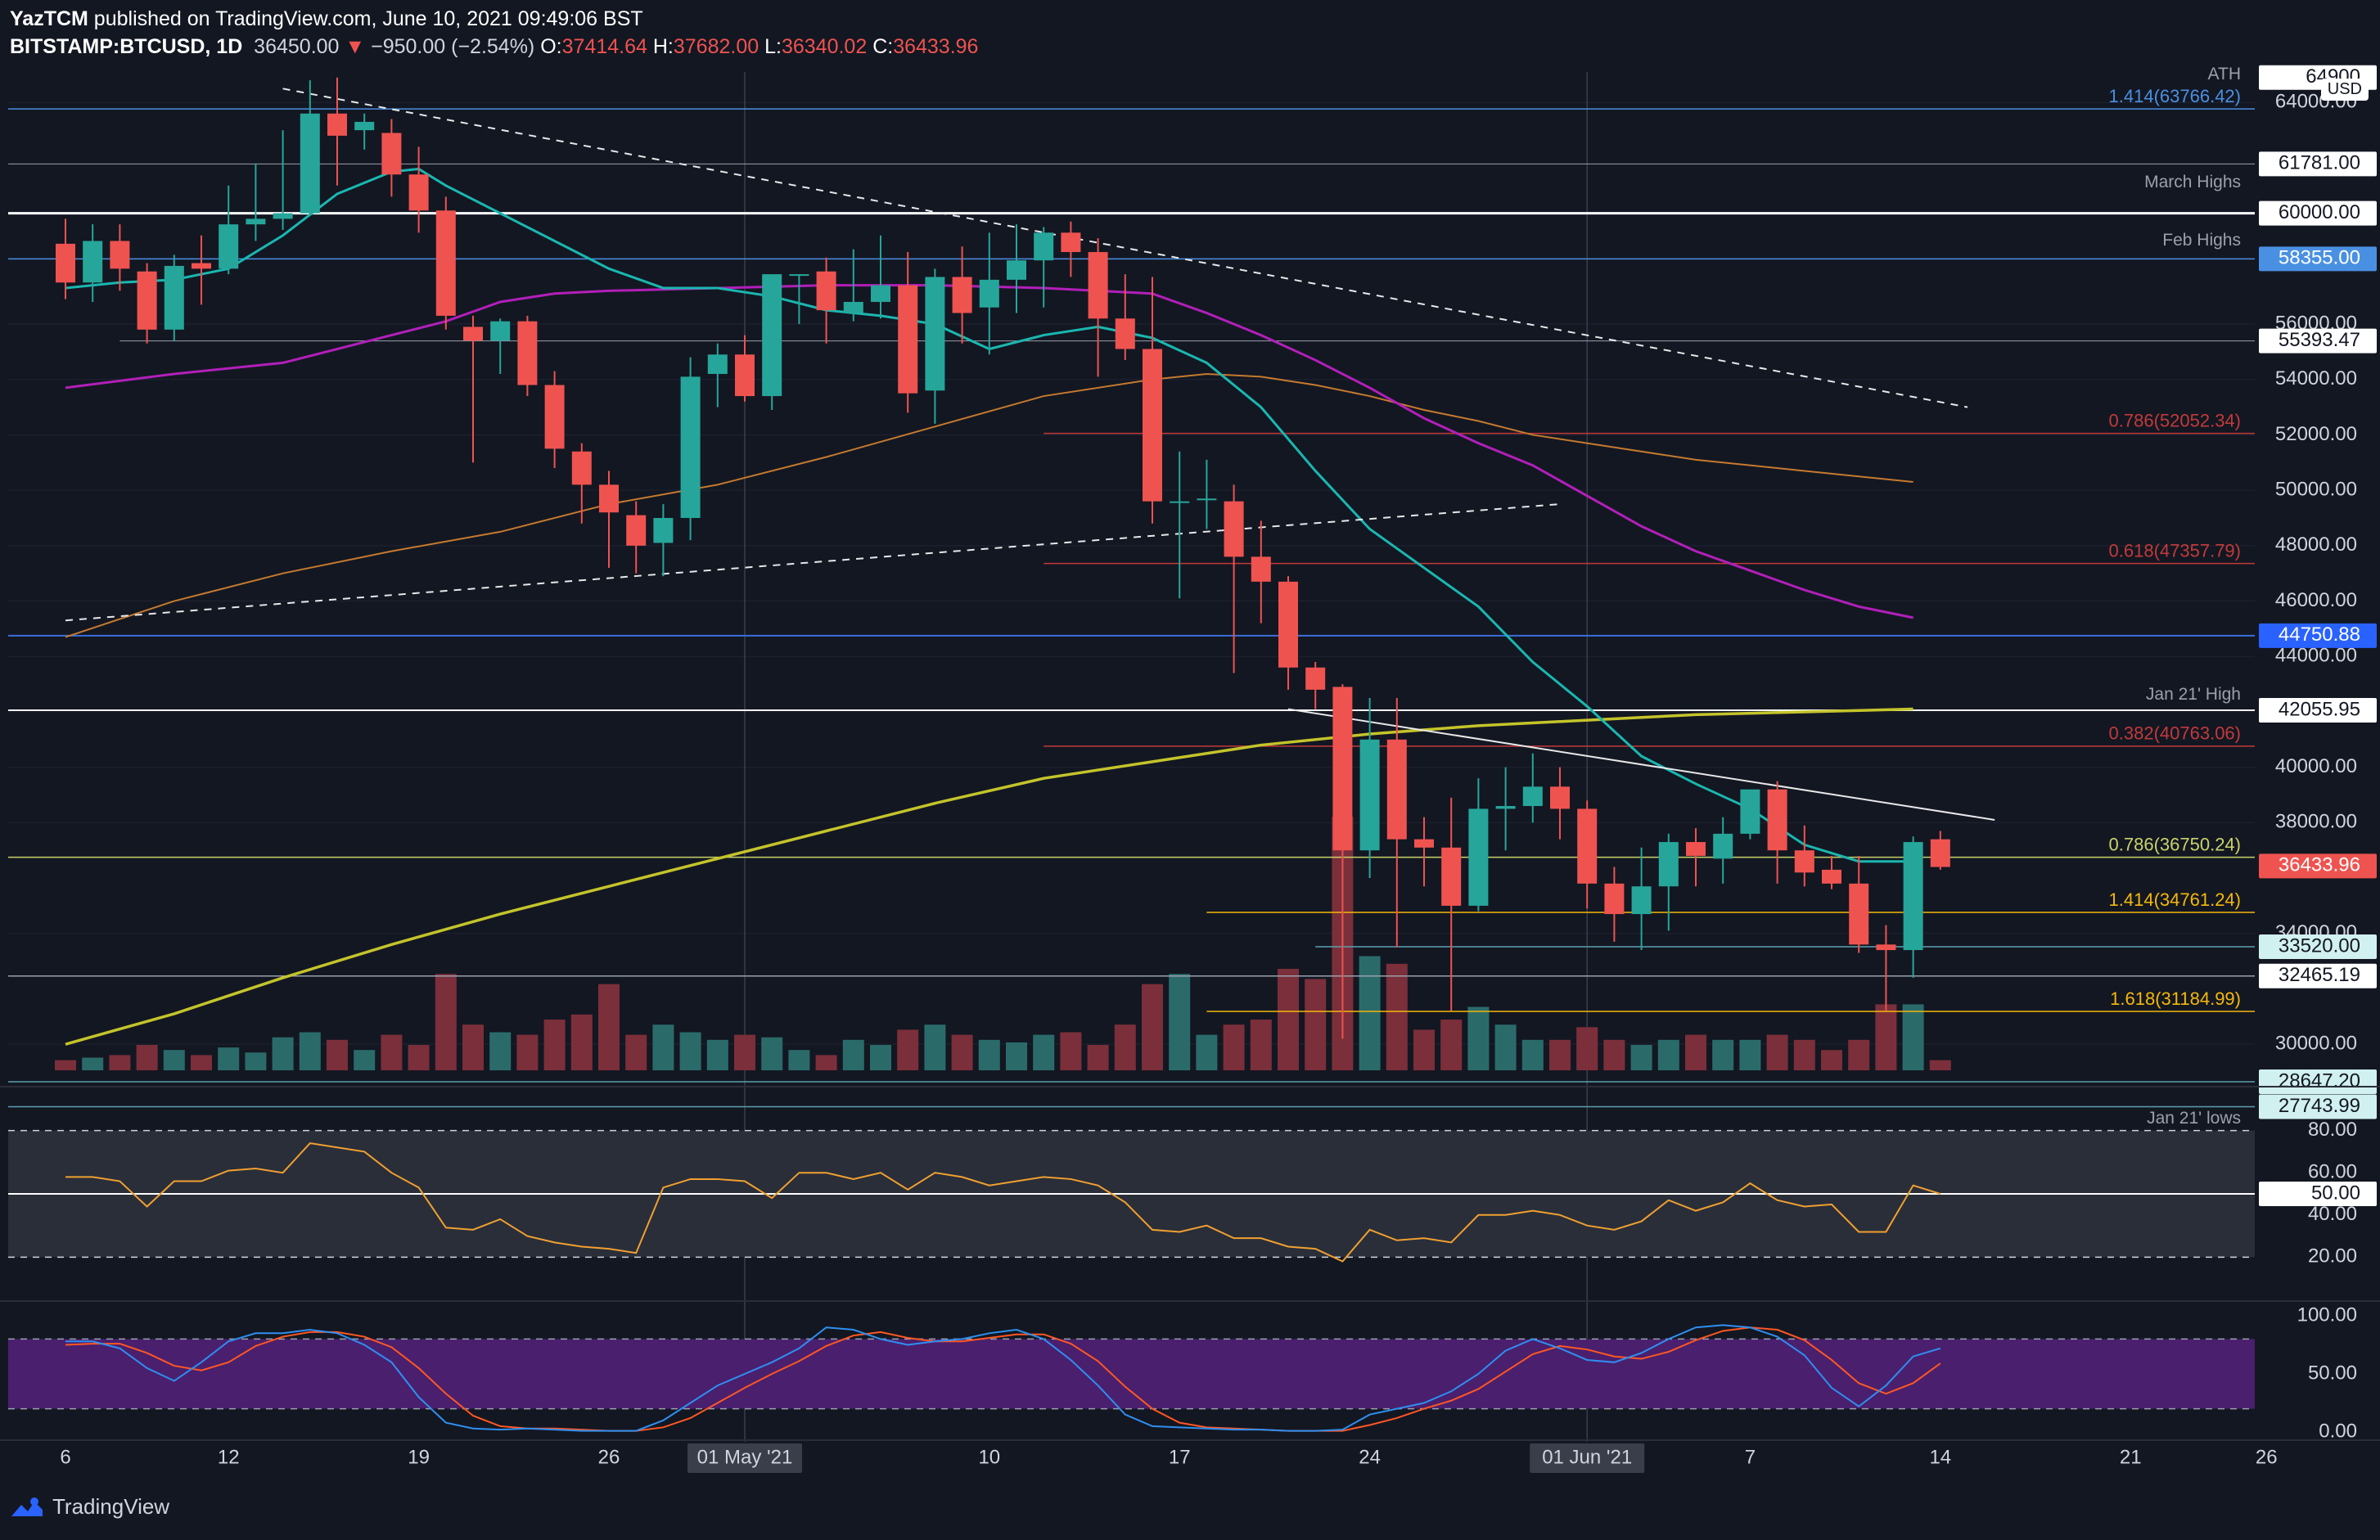 This screenshot has width=2380, height=1540. Describe the element at coordinates (2175, 733) in the screenshot. I see `level-label: 0.382(40763.06)` at that location.